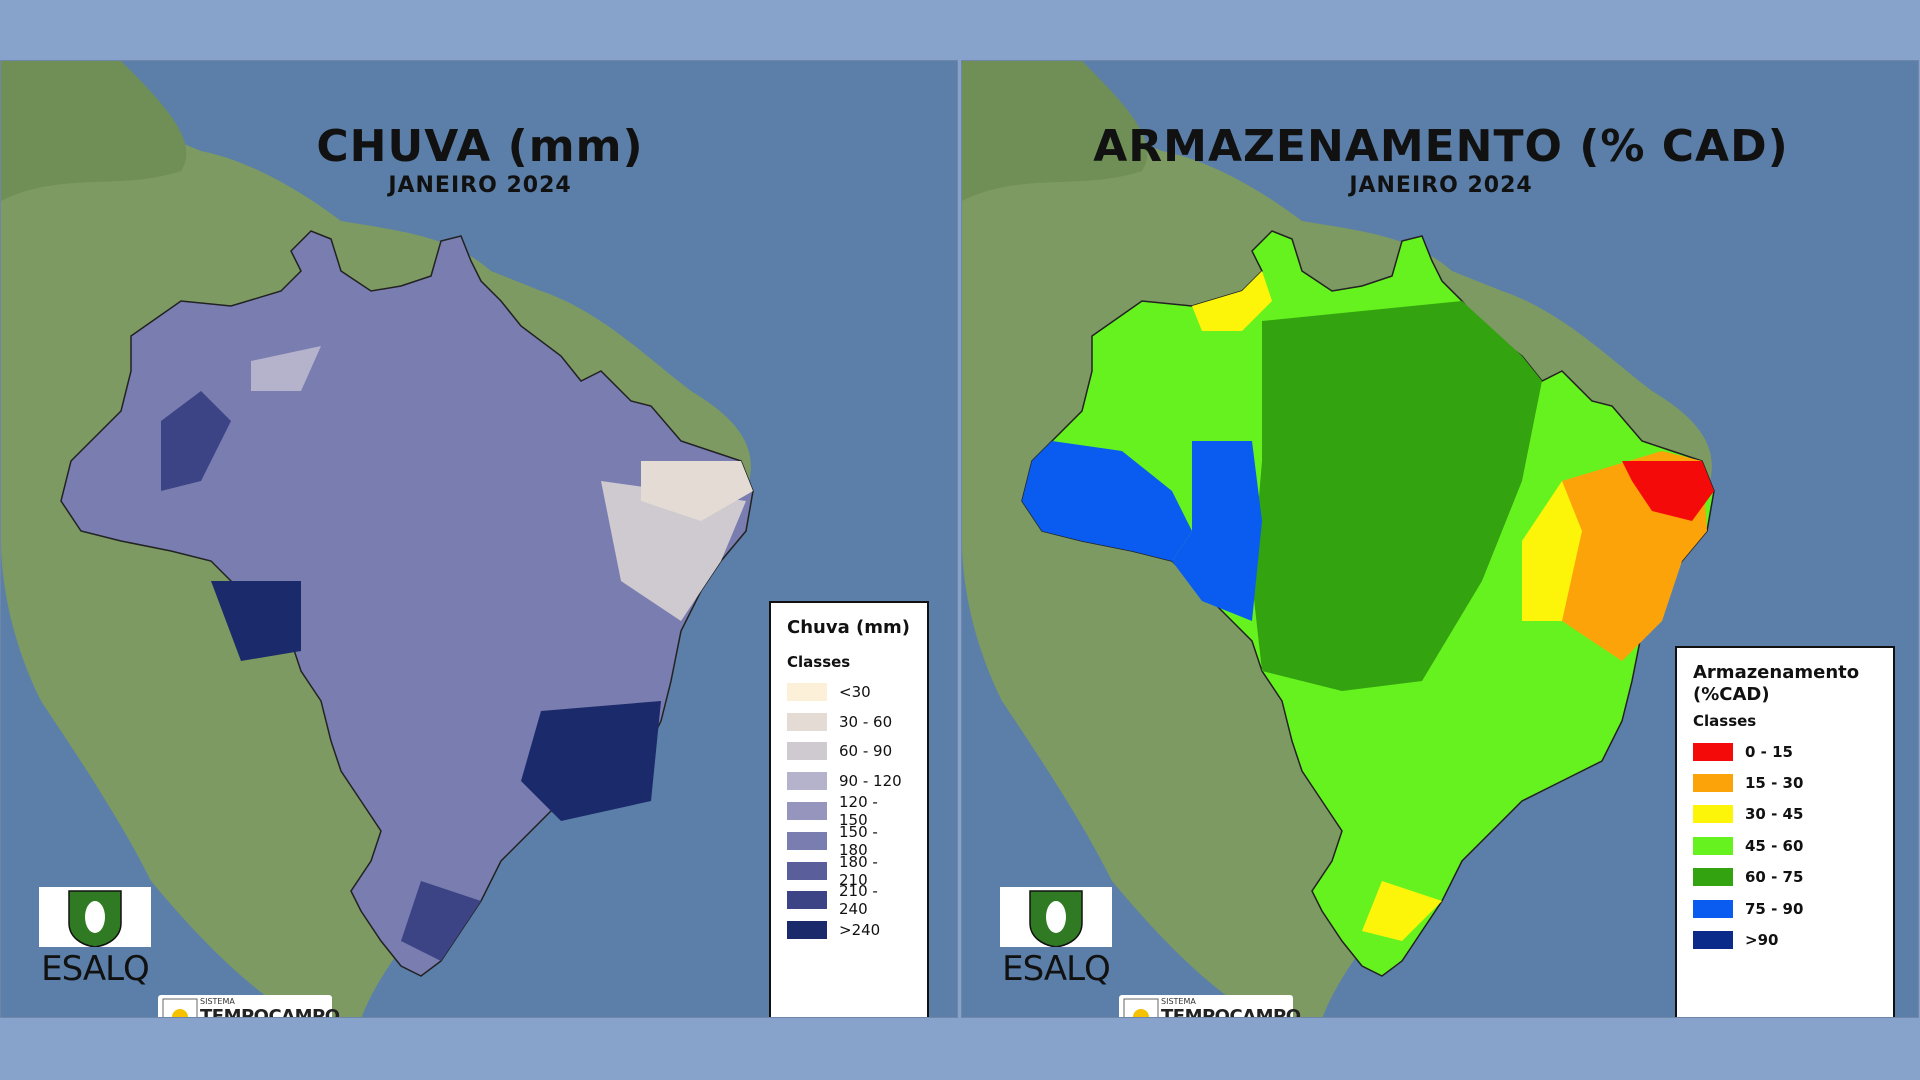 This screenshot has height=1080, width=1920. What do you see at coordinates (1774, 845) in the screenshot?
I see `storage-legend-label: 45 - 60` at bounding box center [1774, 845].